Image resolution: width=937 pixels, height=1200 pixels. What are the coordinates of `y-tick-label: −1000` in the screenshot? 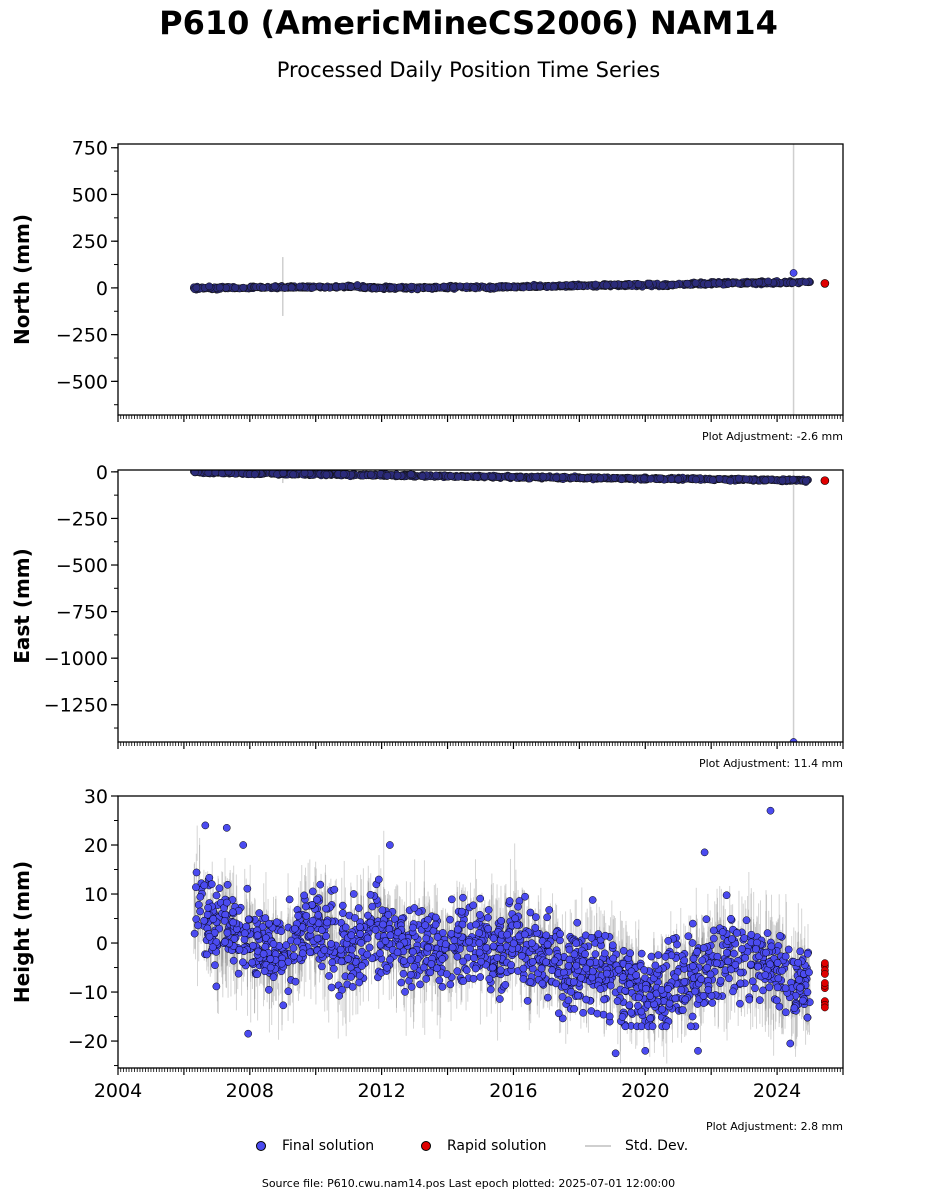 It's located at (76, 659).